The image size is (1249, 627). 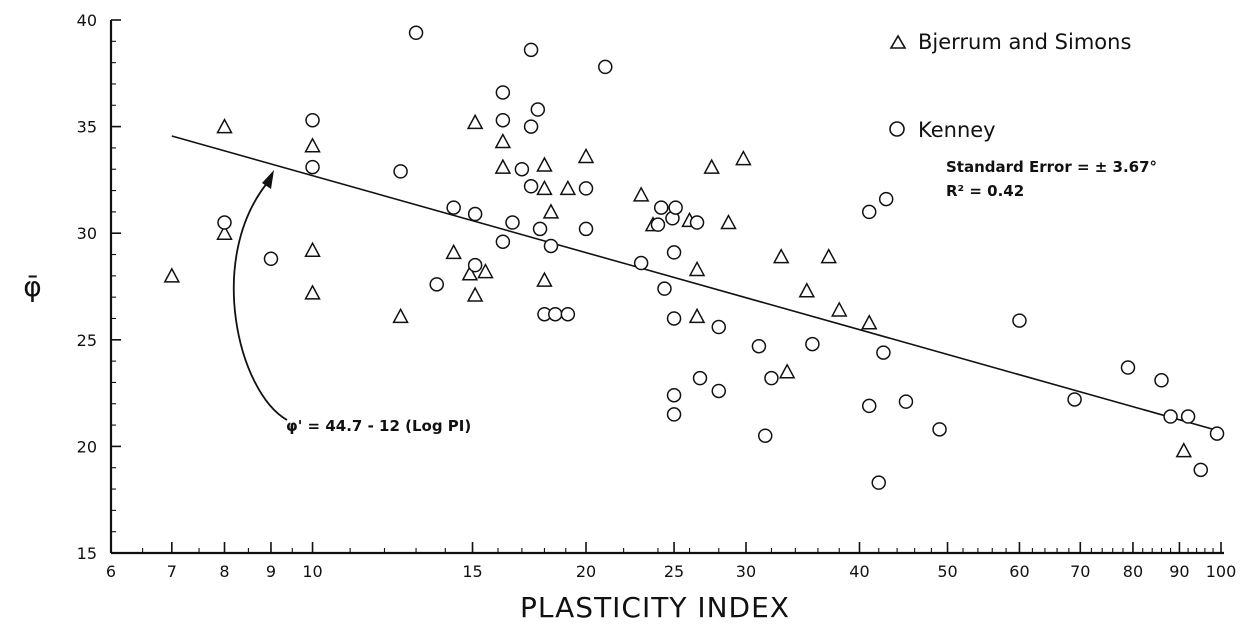 What do you see at coordinates (472, 571) in the screenshot?
I see `x-tick-label: 15` at bounding box center [472, 571].